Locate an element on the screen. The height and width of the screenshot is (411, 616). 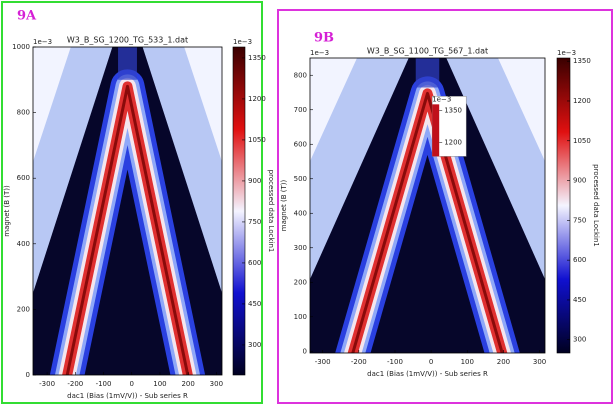
chart-title: W3_B_SG_1200_TG_533_1.dat is located at coordinates (127, 40).